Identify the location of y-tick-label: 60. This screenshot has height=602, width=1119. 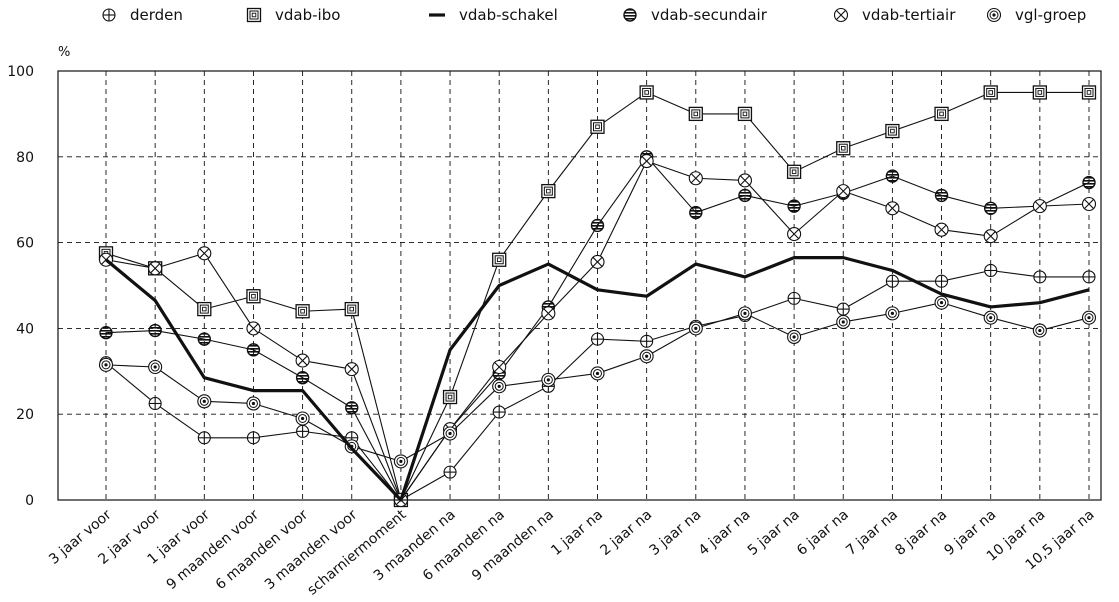
(25, 244).